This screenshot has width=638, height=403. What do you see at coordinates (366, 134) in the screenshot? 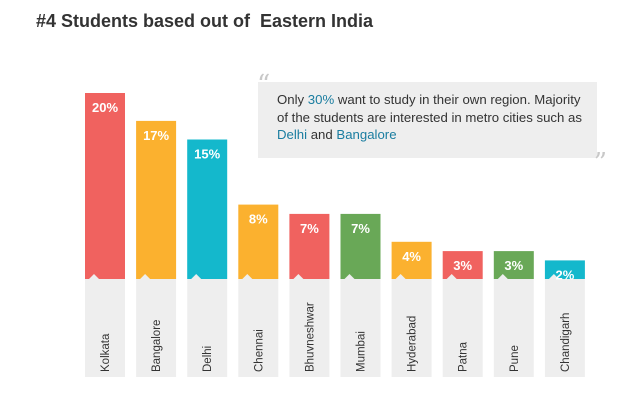
I see `callout-city-bangalore: Bangalore` at bounding box center [366, 134].